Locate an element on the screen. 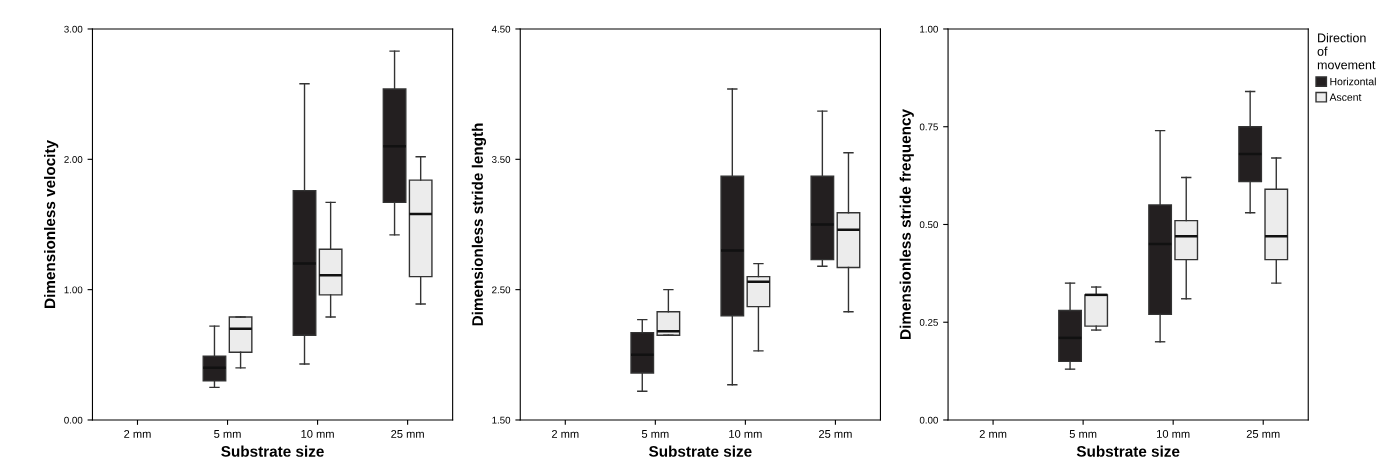  legend-label: Horizontal is located at coordinates (1353, 81).